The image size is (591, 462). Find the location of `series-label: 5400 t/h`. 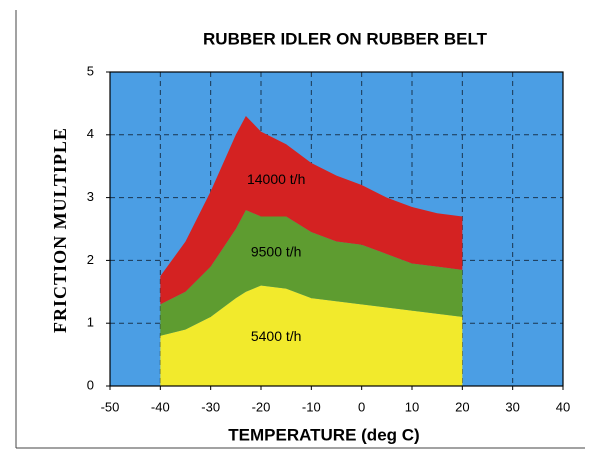

series-label: 5400 t/h is located at coordinates (276, 336).